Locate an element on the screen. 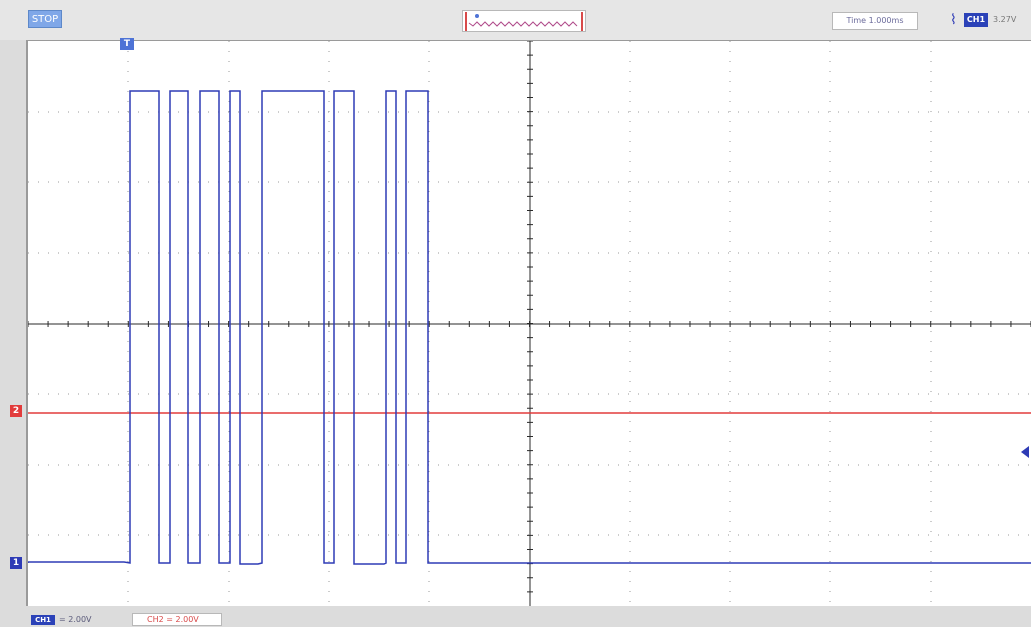  ch2-ground-marker: 2 is located at coordinates (16, 411).